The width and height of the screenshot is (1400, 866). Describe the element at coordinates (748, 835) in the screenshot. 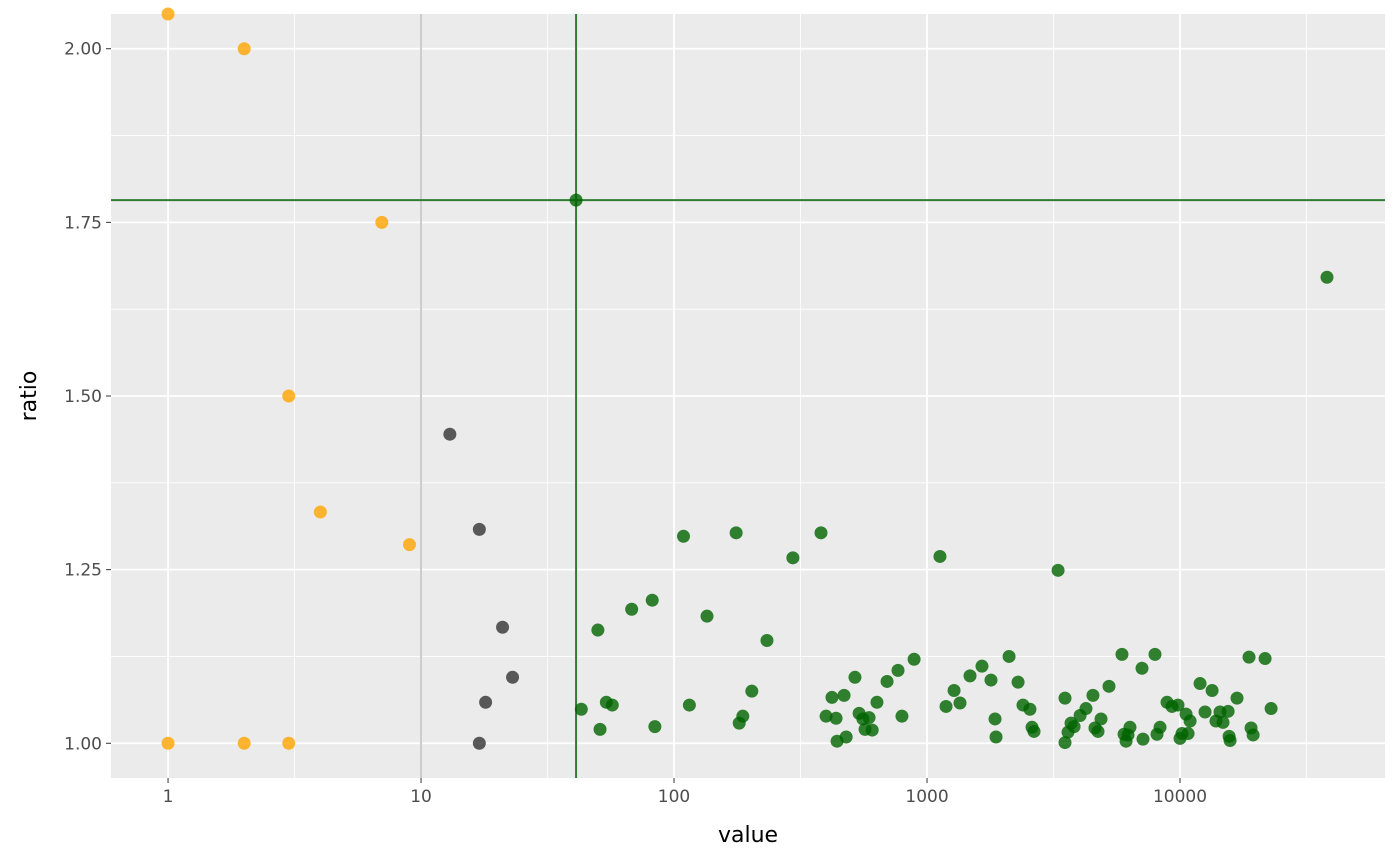

I see `x-axis-title: value` at that location.